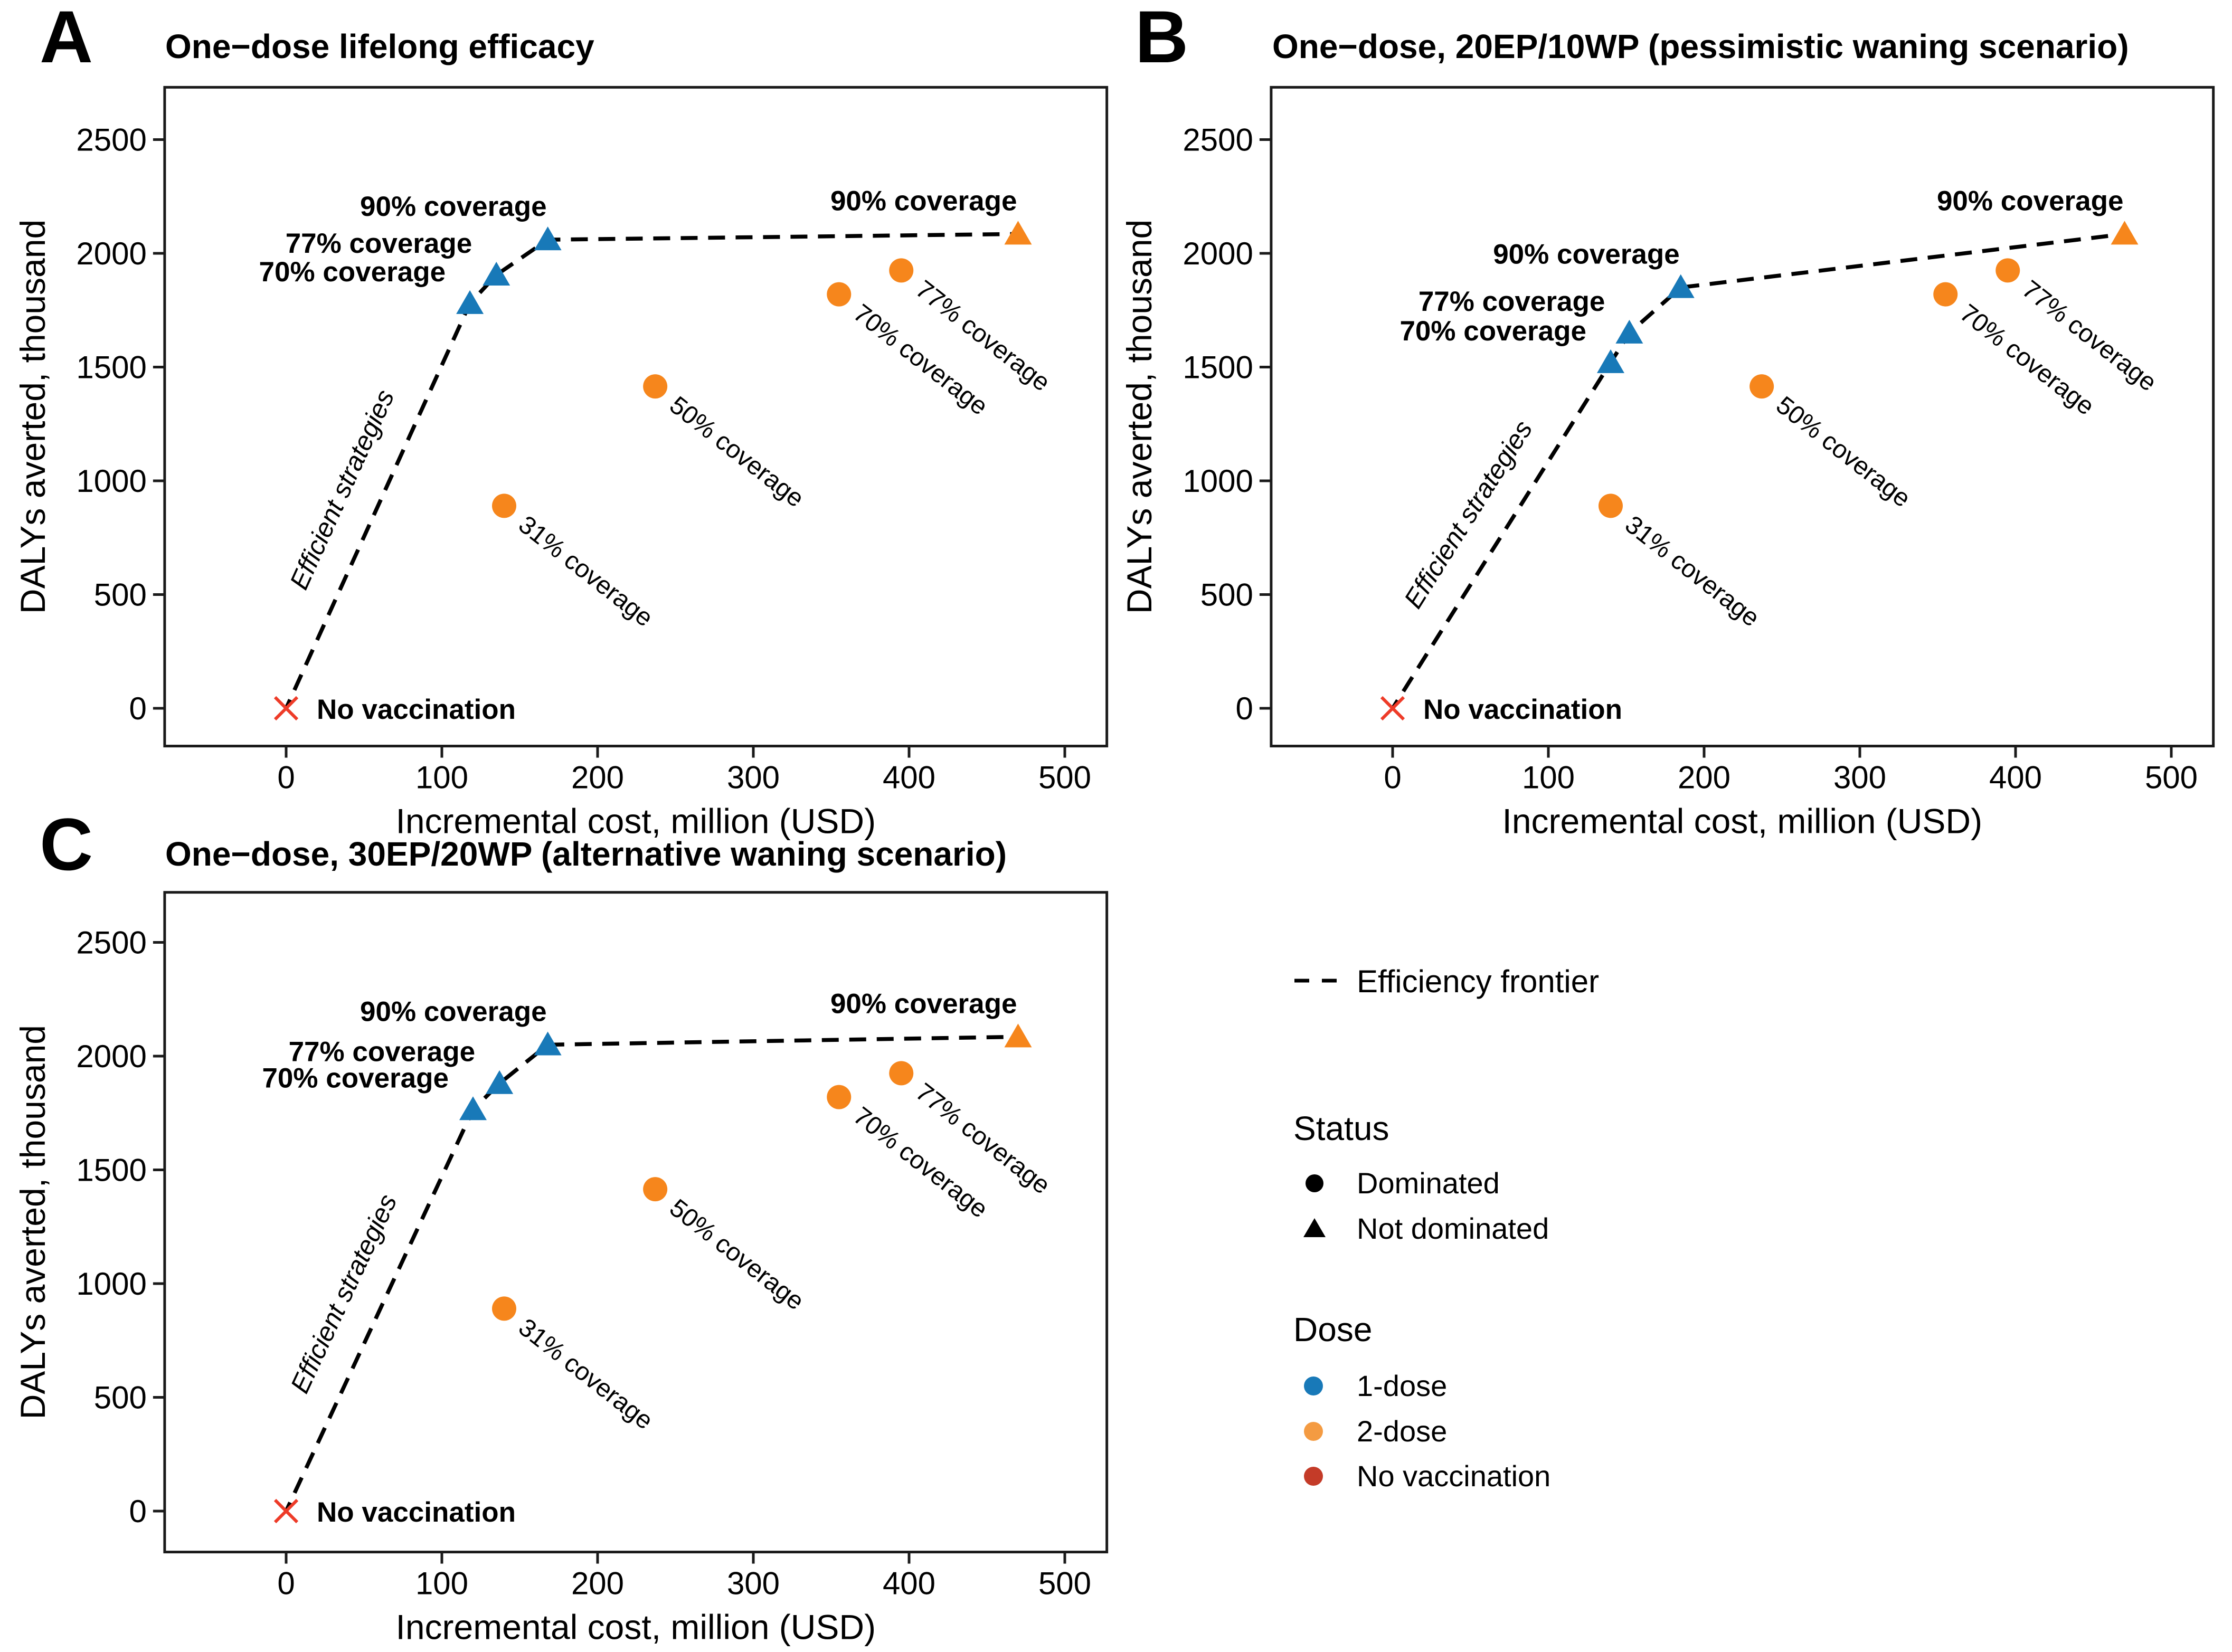 The image size is (2232, 1652). Describe the element at coordinates (1402, 1385) in the screenshot. I see `legend-dose-label: 1-dose` at that location.